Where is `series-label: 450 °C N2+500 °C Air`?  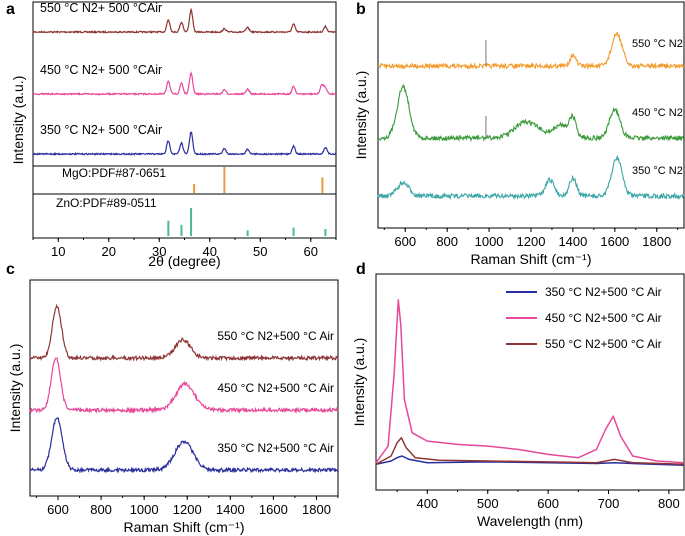 series-label: 450 °C N2+500 °C Air is located at coordinates (275, 388).